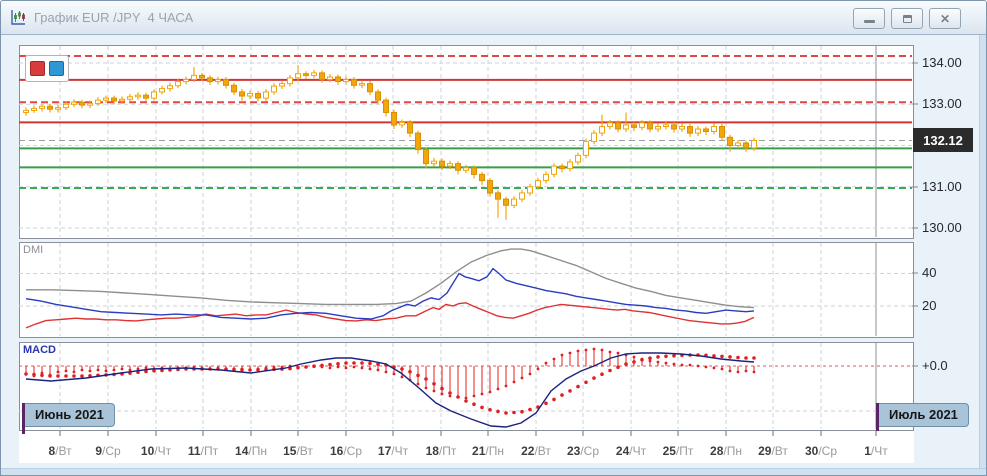 This screenshot has width=987, height=476. I want to click on window-frame-right, so click(982, 238).